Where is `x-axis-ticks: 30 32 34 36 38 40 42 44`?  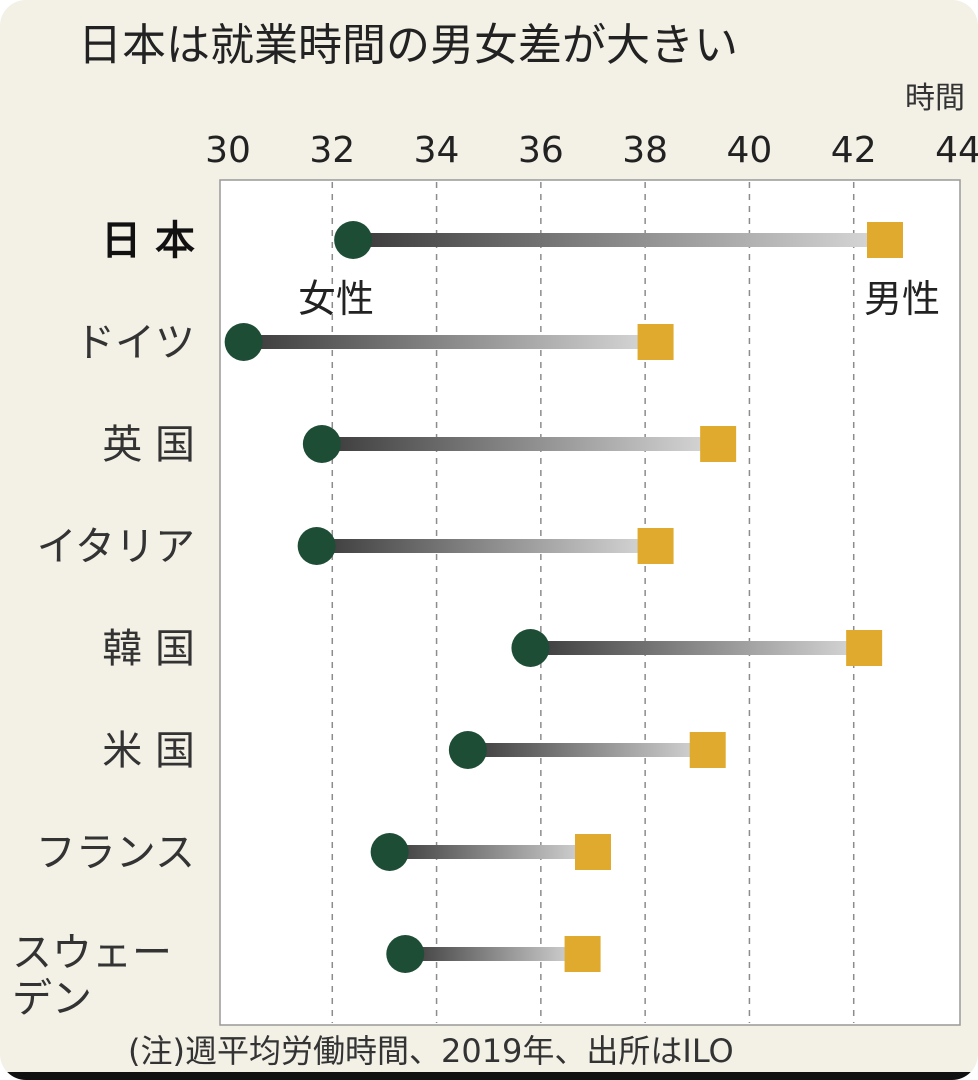
x-axis-ticks: 30 32 34 36 38 40 42 44 is located at coordinates (591, 150).